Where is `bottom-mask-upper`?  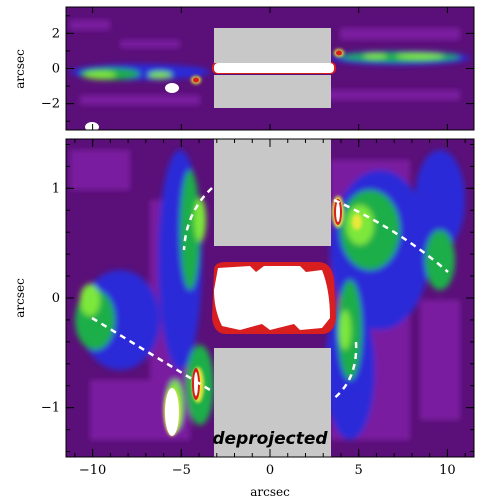
bottom-mask-upper is located at coordinates (272, 192).